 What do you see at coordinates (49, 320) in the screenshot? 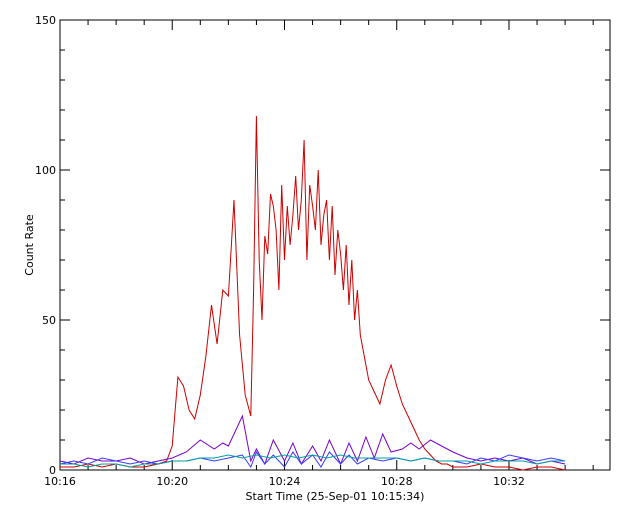
I see `y-tick-label: 50` at bounding box center [49, 320].